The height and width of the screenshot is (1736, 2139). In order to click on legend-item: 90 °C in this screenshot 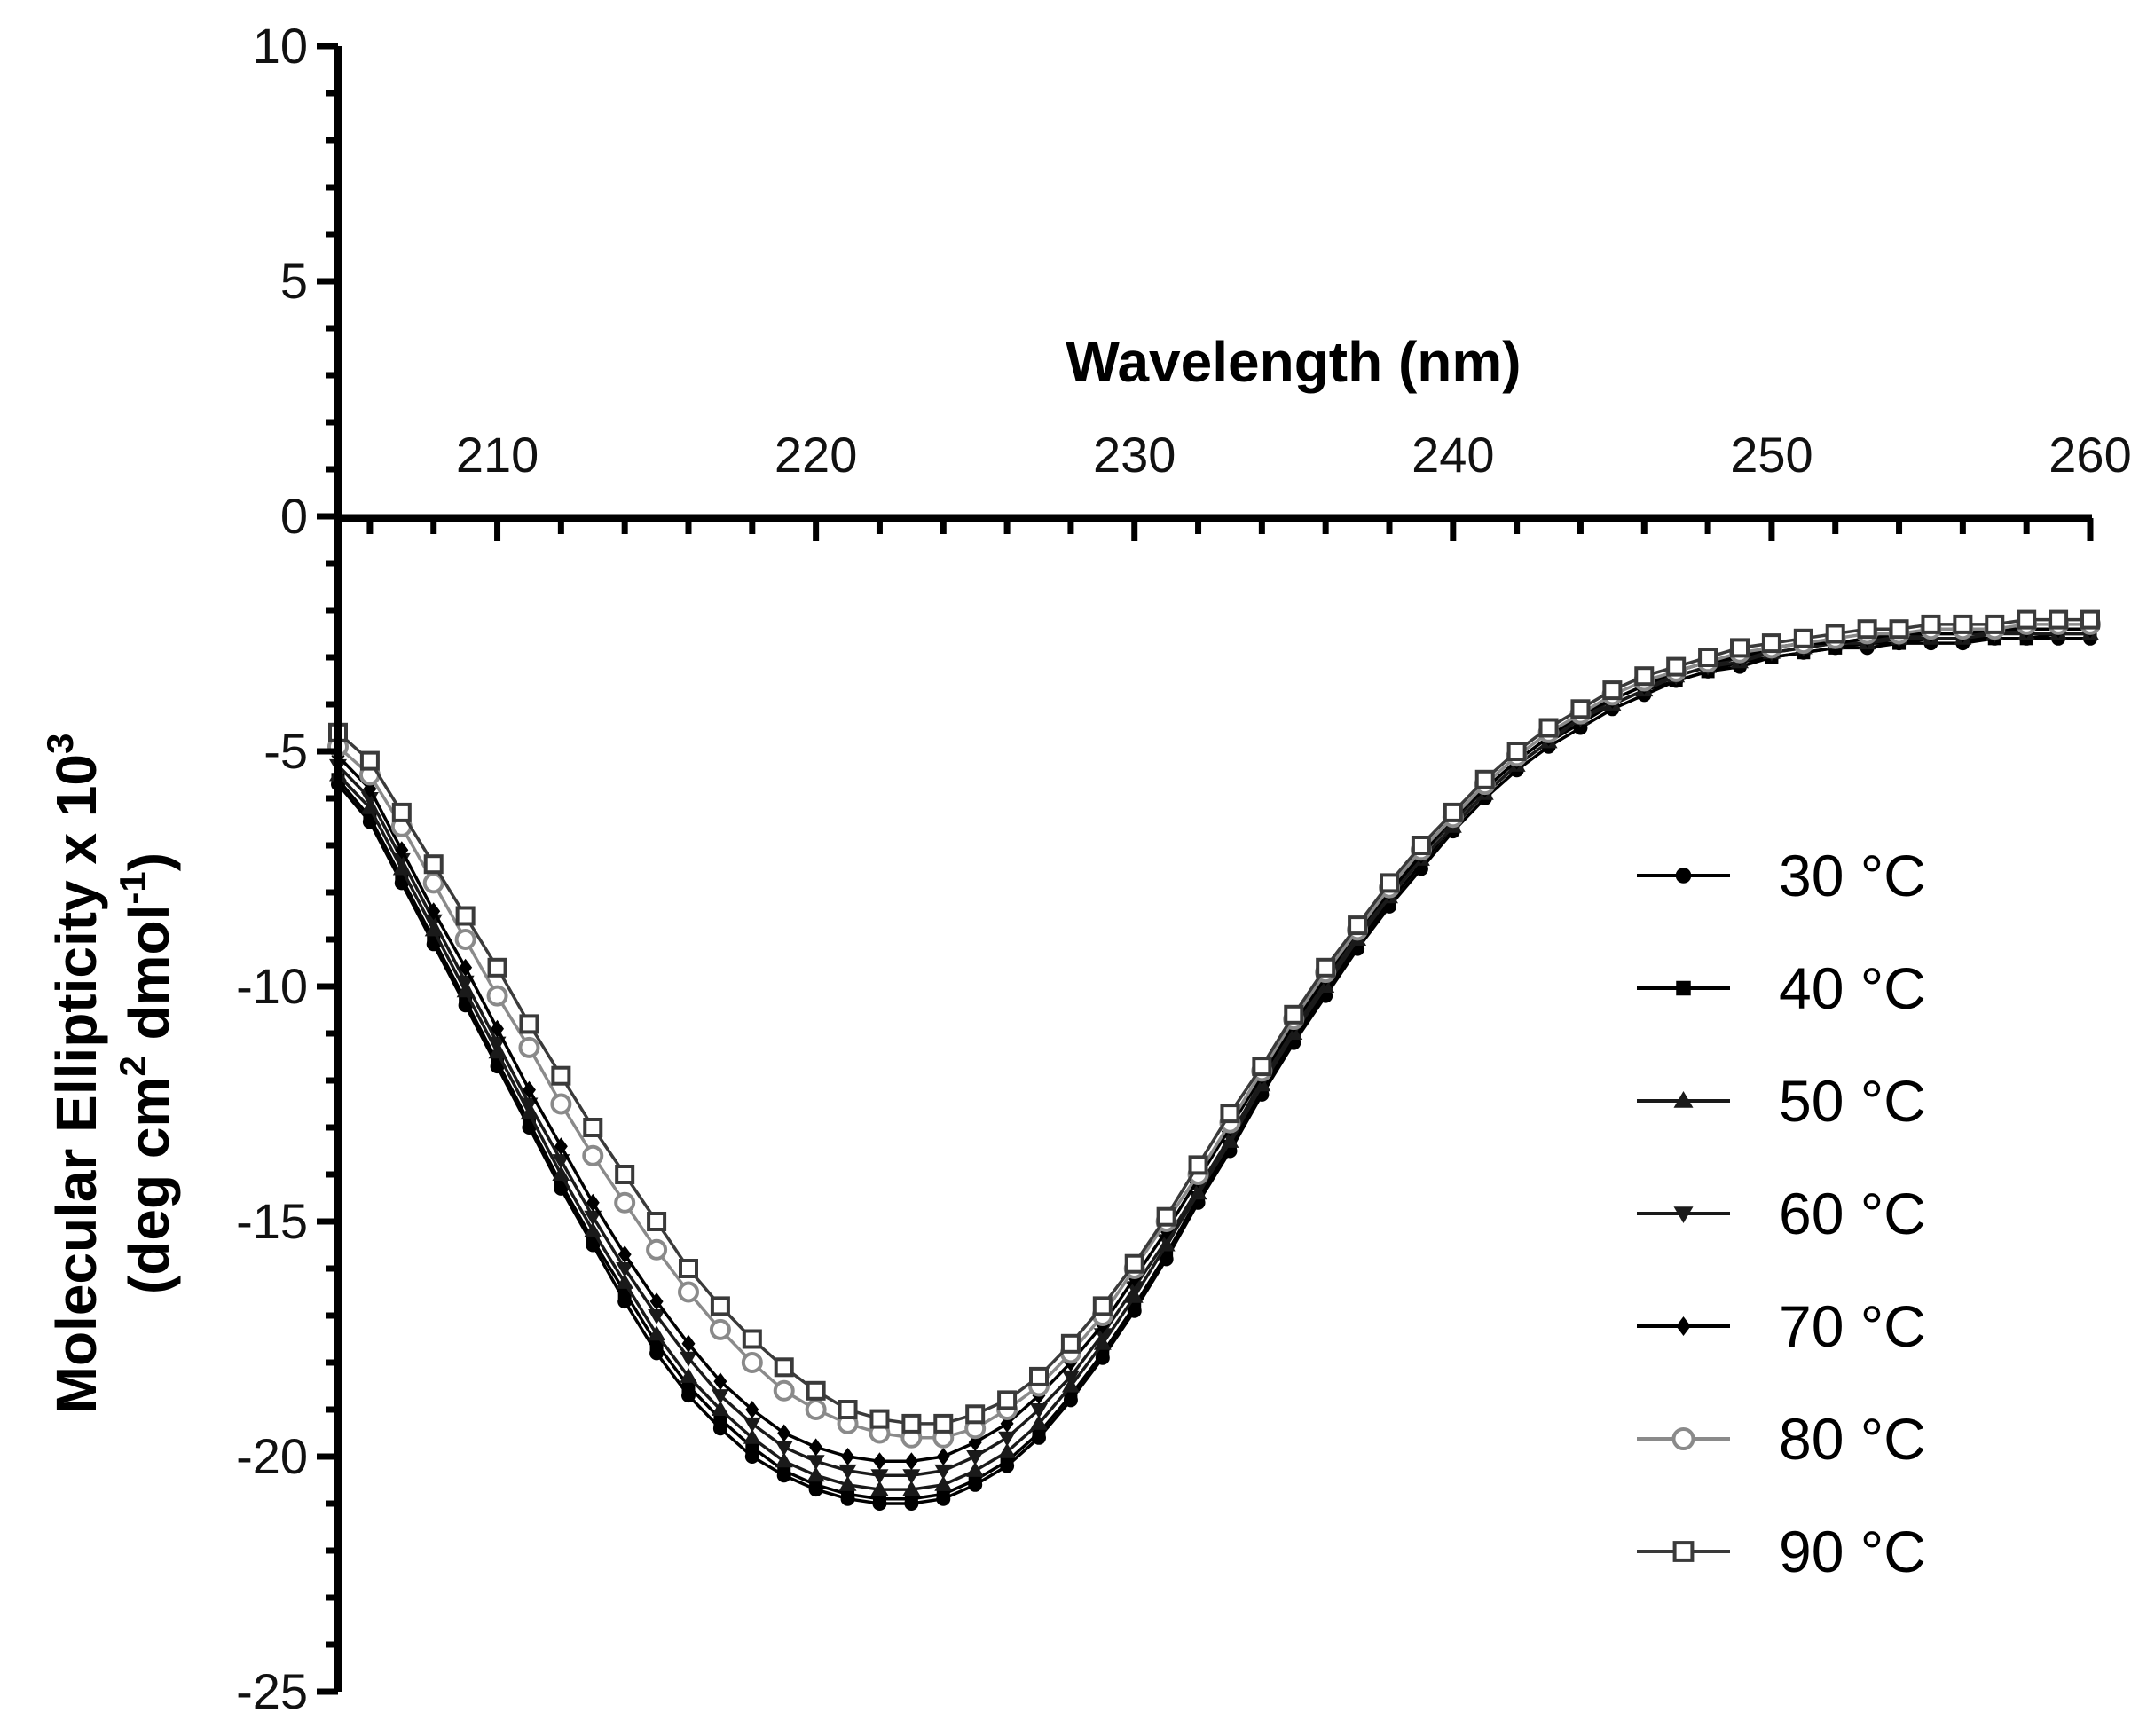, I will do `click(1781, 1551)`.